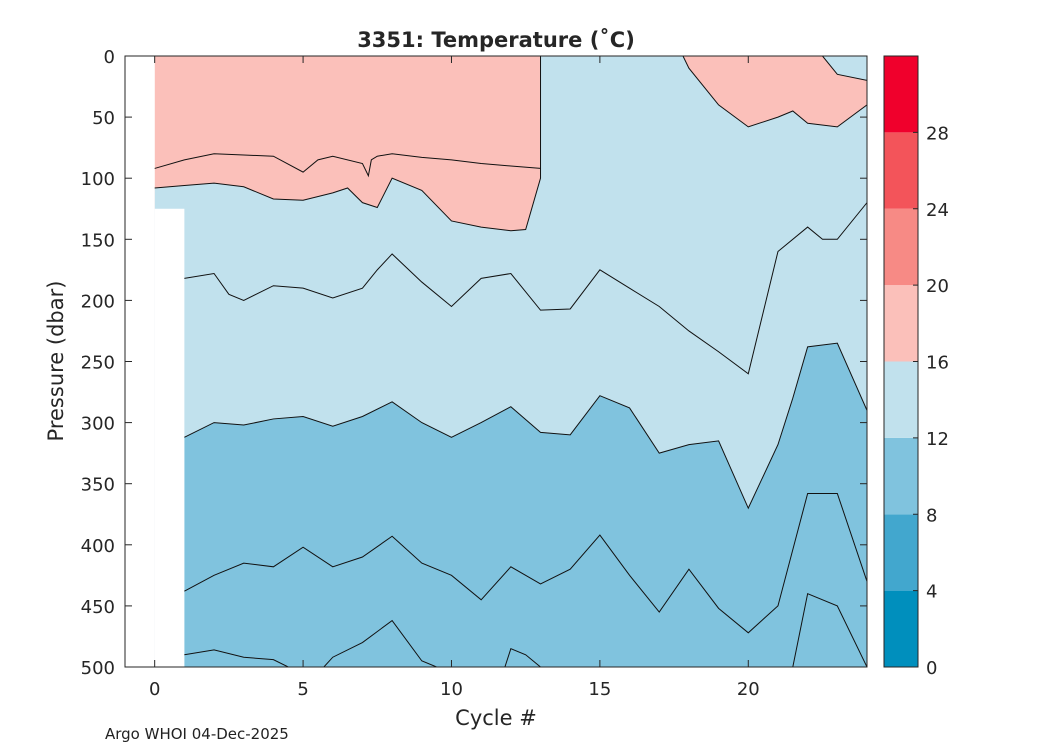 The width and height of the screenshot is (1050, 750). I want to click on y-tick-label-100: 100, so click(98, 179).